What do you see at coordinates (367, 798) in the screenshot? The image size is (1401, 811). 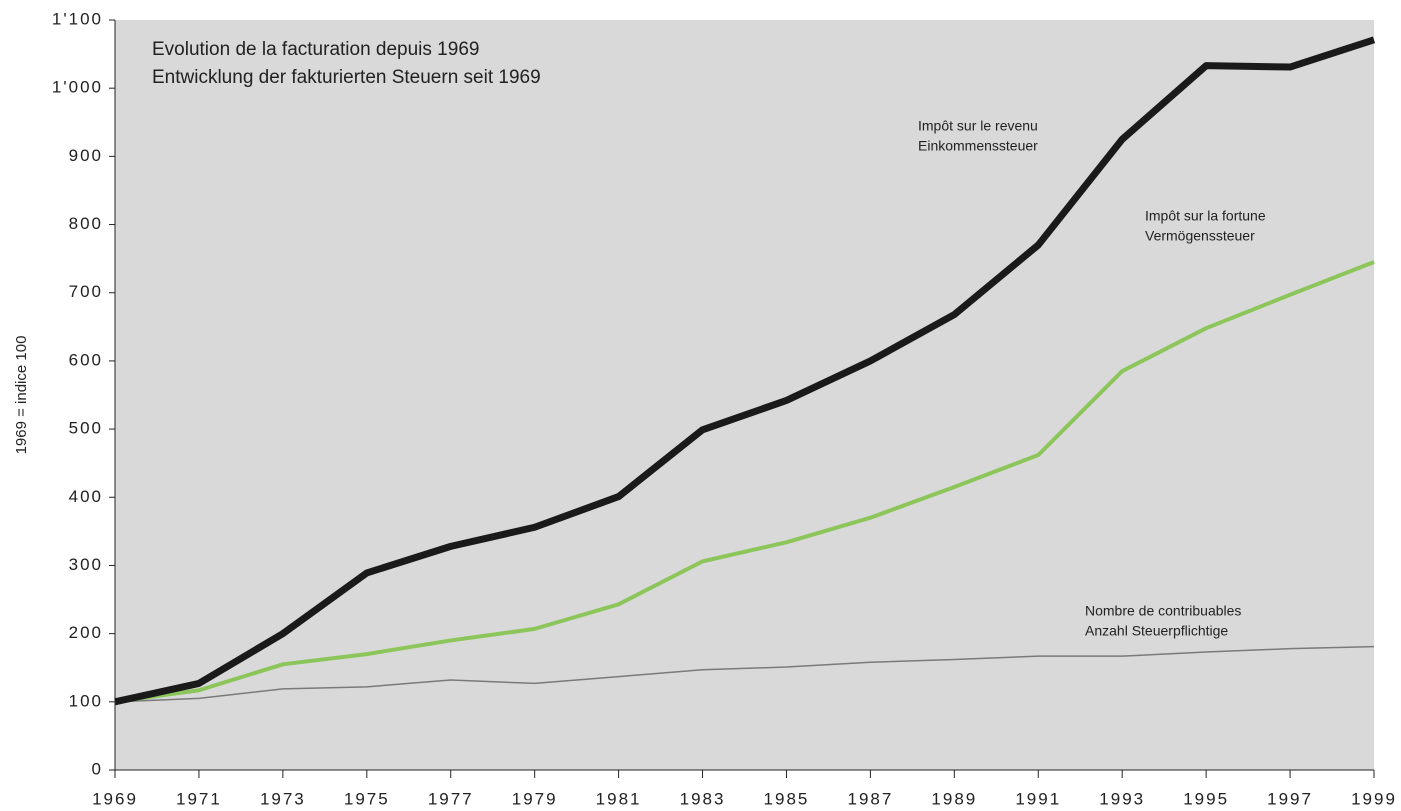 I see `x-tick-label: 1975` at bounding box center [367, 798].